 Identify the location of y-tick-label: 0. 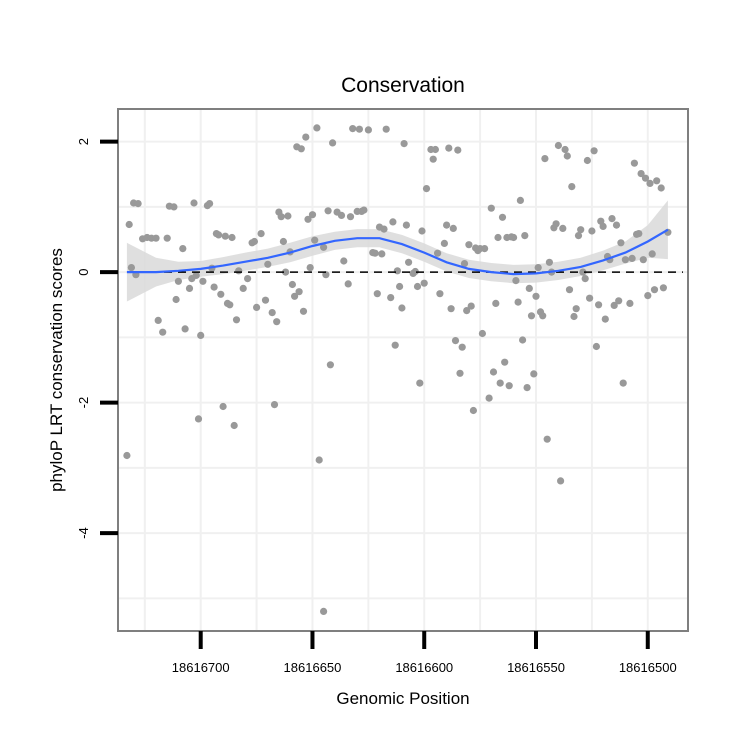
(83, 271).